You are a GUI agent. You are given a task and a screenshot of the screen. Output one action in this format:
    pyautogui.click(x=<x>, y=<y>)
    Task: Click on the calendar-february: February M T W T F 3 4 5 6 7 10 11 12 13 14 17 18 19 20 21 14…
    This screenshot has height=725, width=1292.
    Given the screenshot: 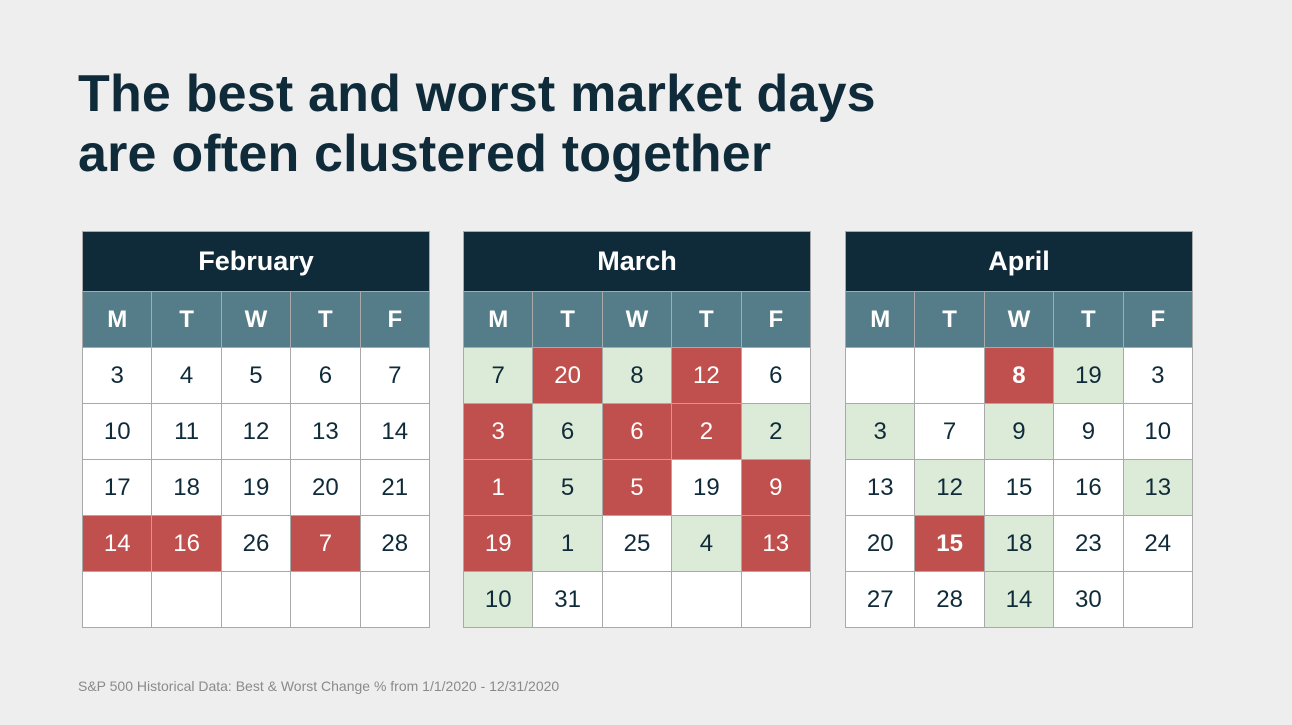 What is the action you would take?
    pyautogui.click(x=256, y=429)
    